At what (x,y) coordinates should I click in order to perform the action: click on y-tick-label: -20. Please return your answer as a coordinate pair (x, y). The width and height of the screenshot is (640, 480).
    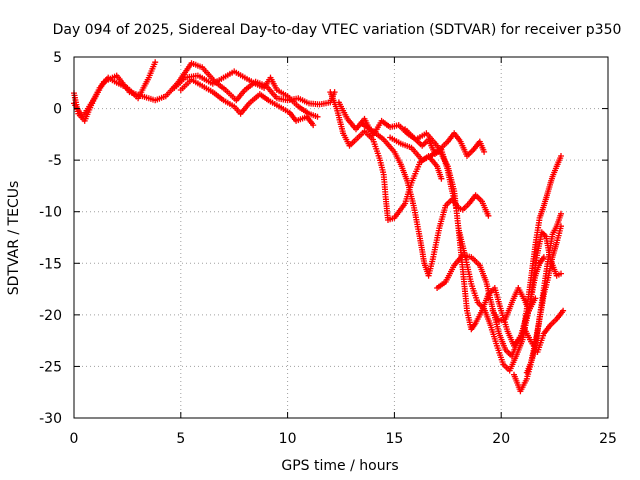
    Looking at the image, I should click on (50, 316).